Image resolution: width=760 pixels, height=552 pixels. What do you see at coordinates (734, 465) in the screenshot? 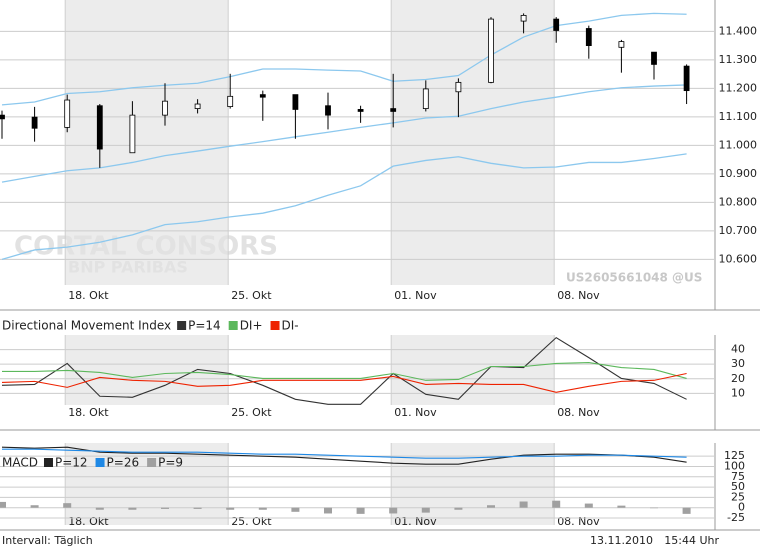
I see `y-tick-label: 100` at bounding box center [734, 465].